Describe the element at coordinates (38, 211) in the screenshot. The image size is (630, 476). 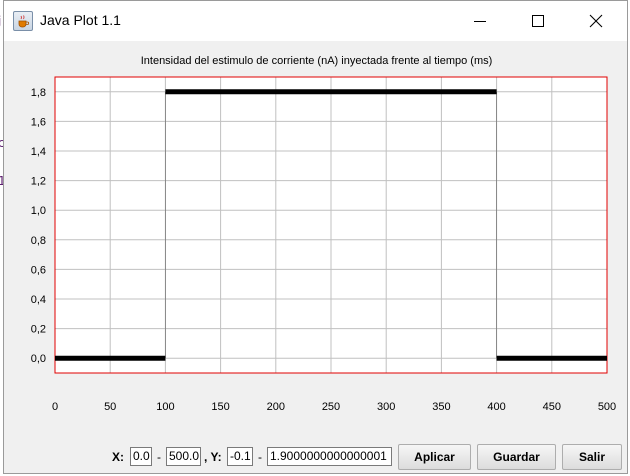
I see `y-tick-label: 1,0` at that location.